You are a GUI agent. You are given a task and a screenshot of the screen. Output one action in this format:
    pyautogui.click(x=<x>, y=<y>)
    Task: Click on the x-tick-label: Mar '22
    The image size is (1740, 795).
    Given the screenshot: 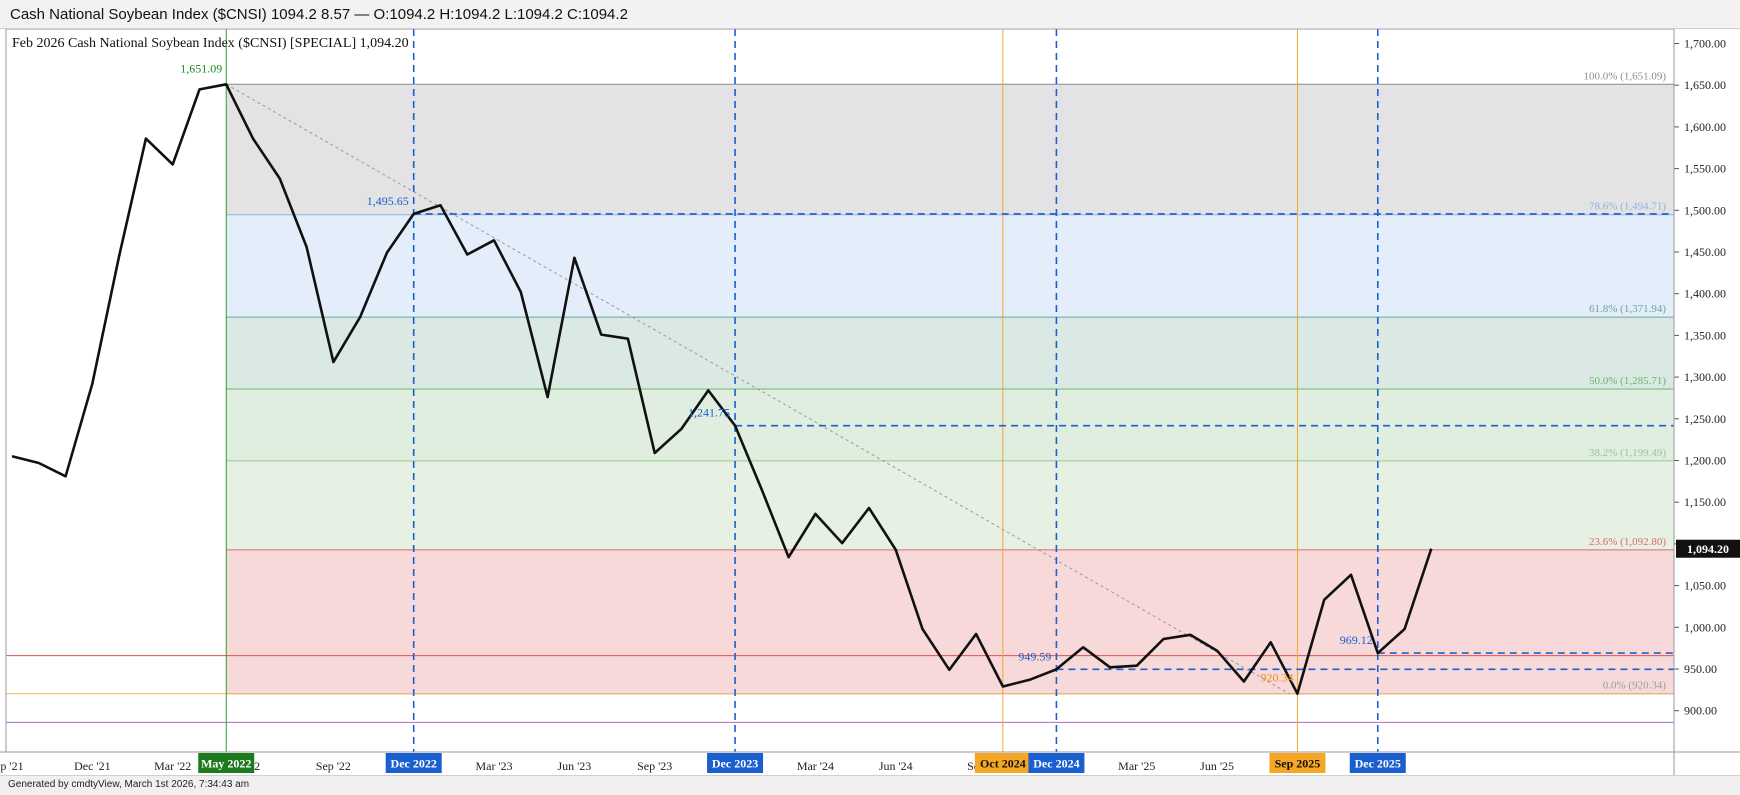 What is the action you would take?
    pyautogui.click(x=172, y=766)
    